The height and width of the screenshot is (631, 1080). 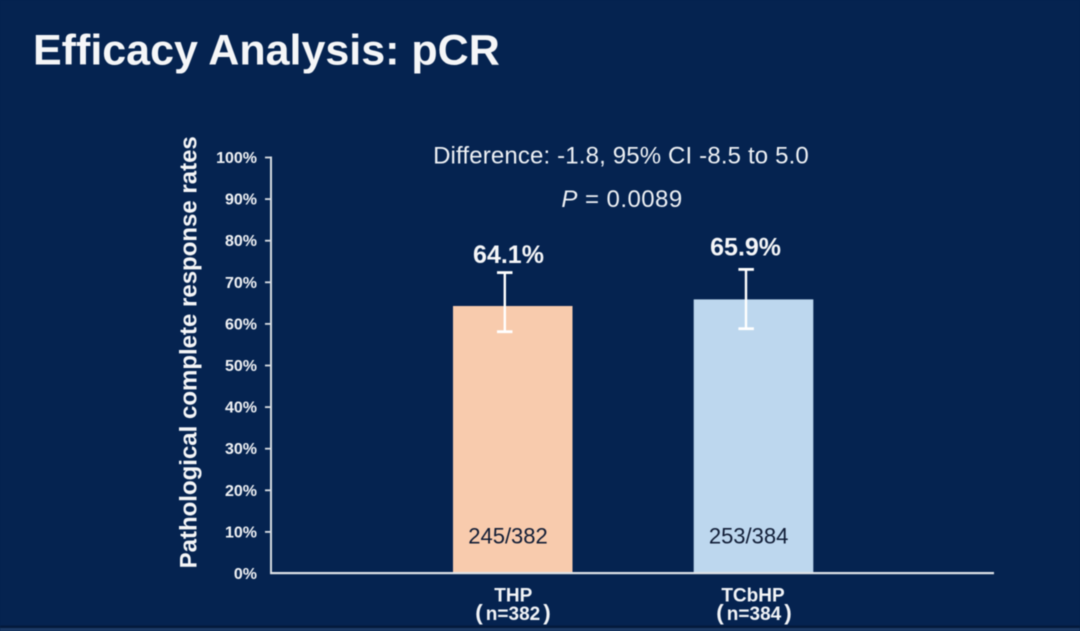 What do you see at coordinates (236, 158) in the screenshot?
I see `svg-text: 100%` at bounding box center [236, 158].